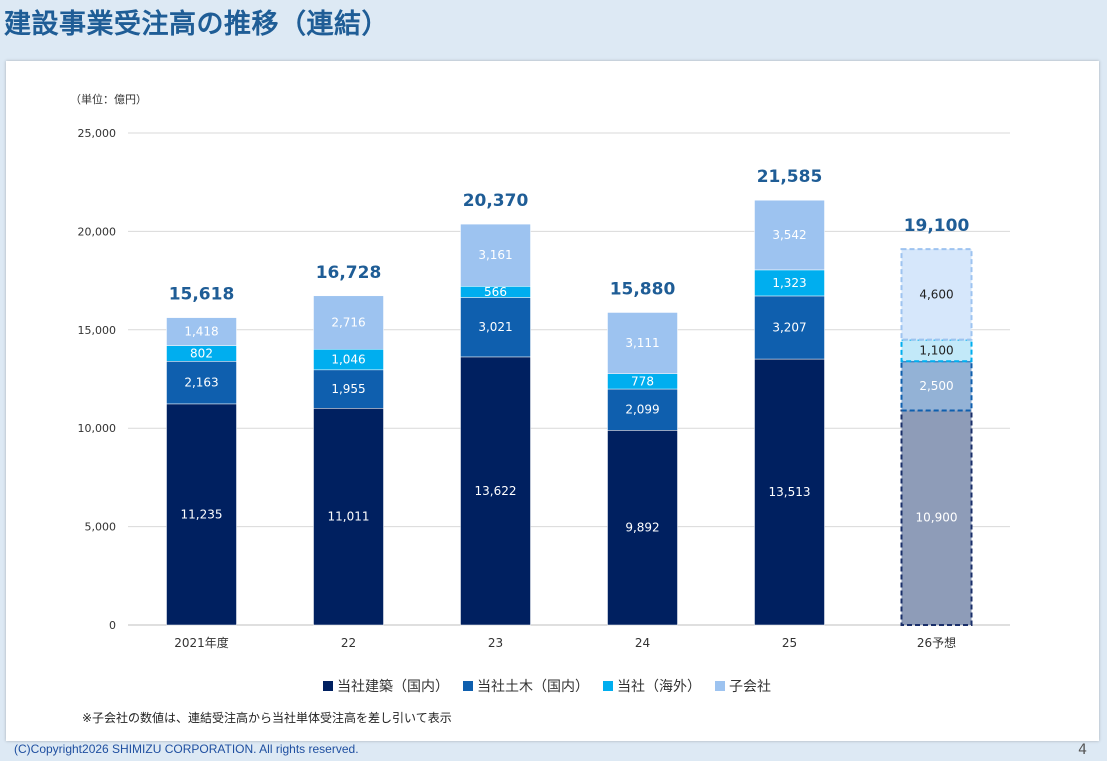 The image size is (1107, 761). What do you see at coordinates (101, 527) in the screenshot?
I see `y-tick-label: 5,000` at bounding box center [101, 527].